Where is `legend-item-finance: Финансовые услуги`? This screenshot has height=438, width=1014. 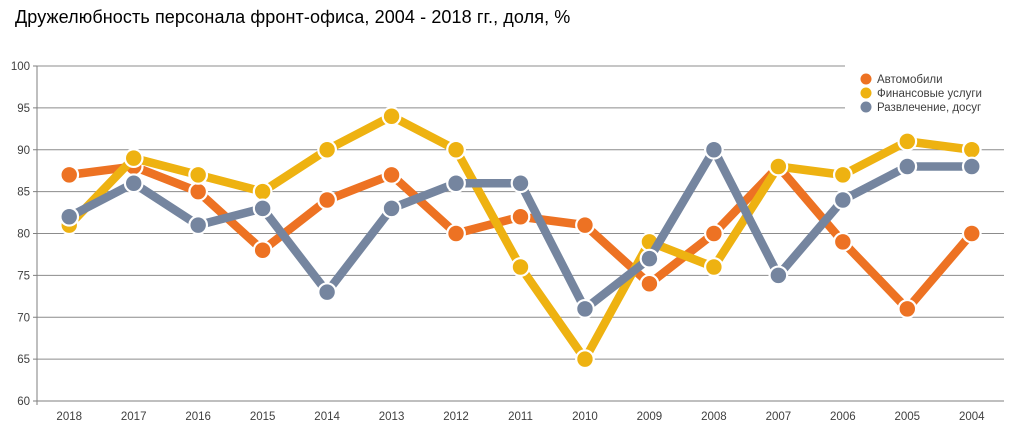
legend-item-finance: Финансовые услуги is located at coordinates (921, 93).